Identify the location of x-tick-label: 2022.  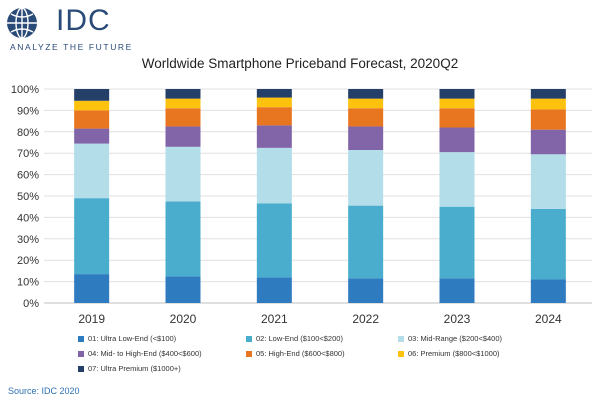
(365, 319).